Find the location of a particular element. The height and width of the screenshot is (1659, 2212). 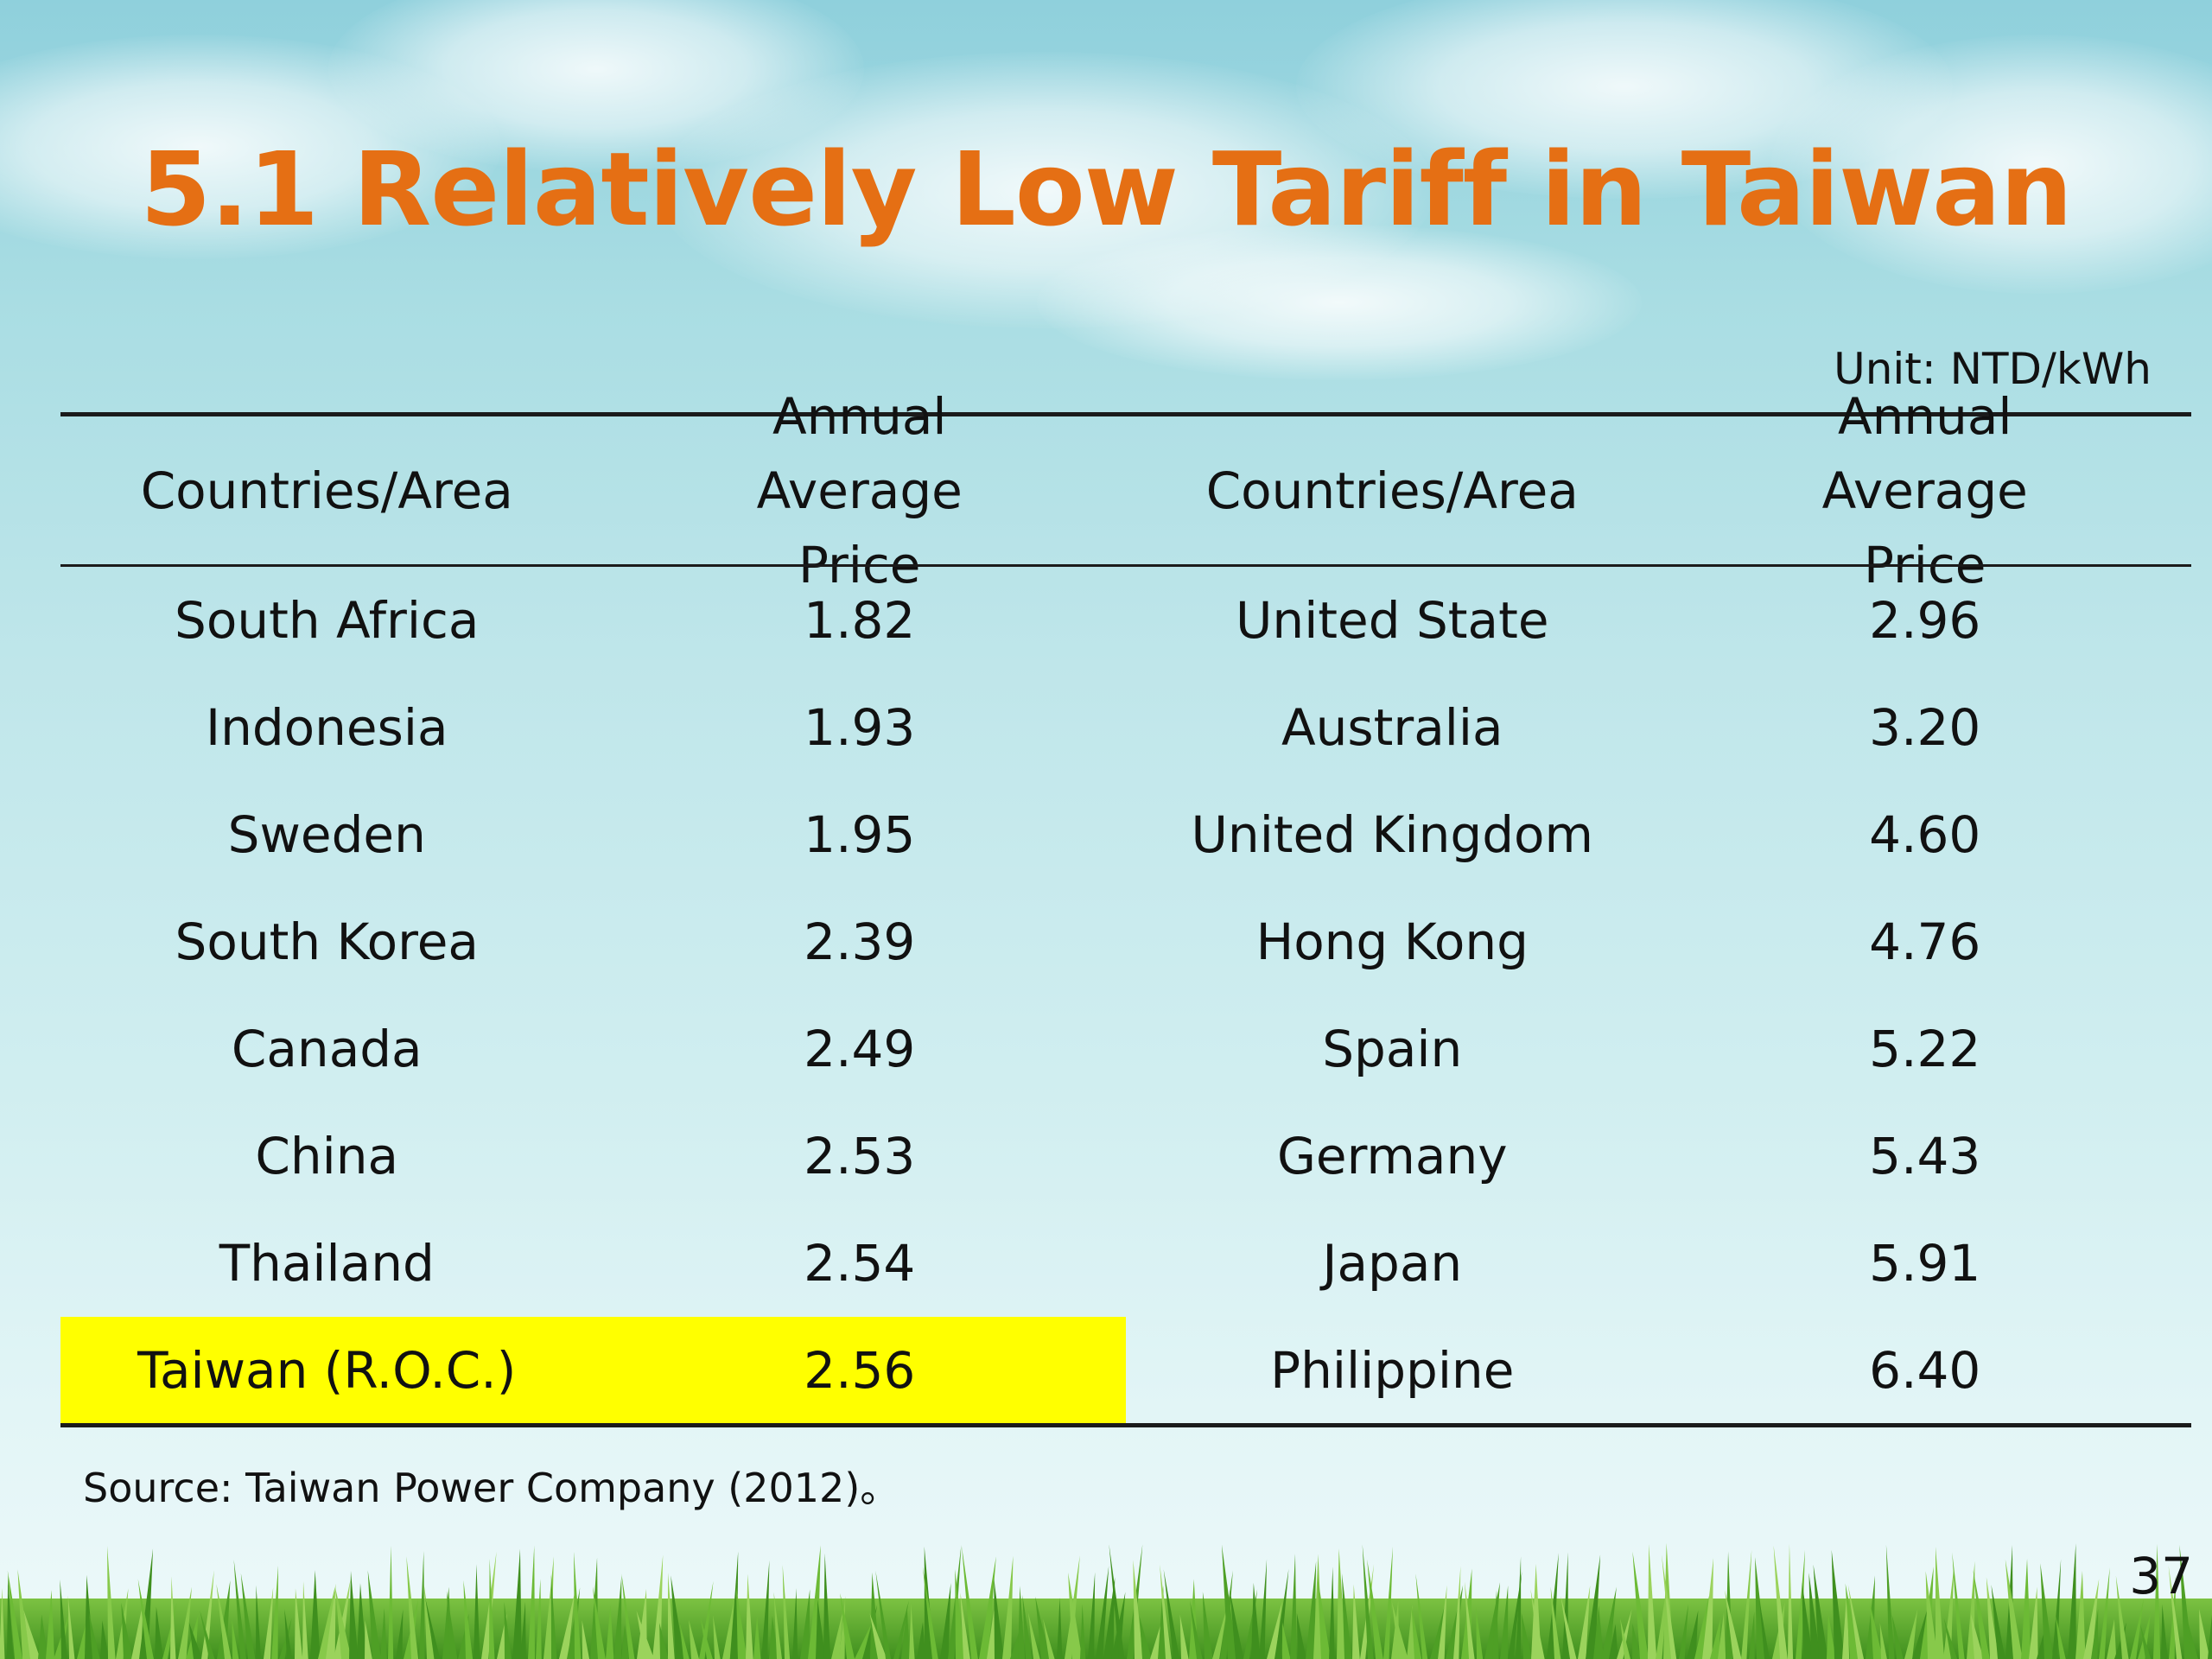

header-countries-left: Countries/Area is located at coordinates (326, 490).